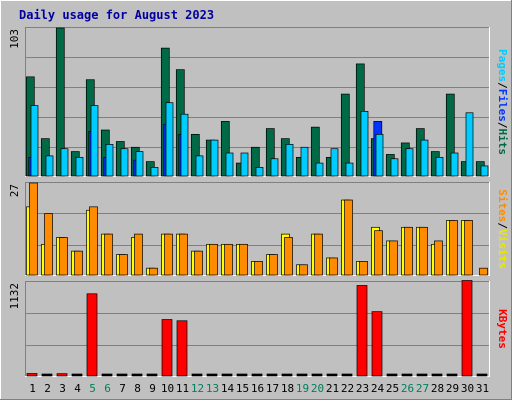 The height and width of the screenshot is (405, 512). Describe the element at coordinates (242, 388) in the screenshot. I see `x-tick-label-day-15: 15` at that location.